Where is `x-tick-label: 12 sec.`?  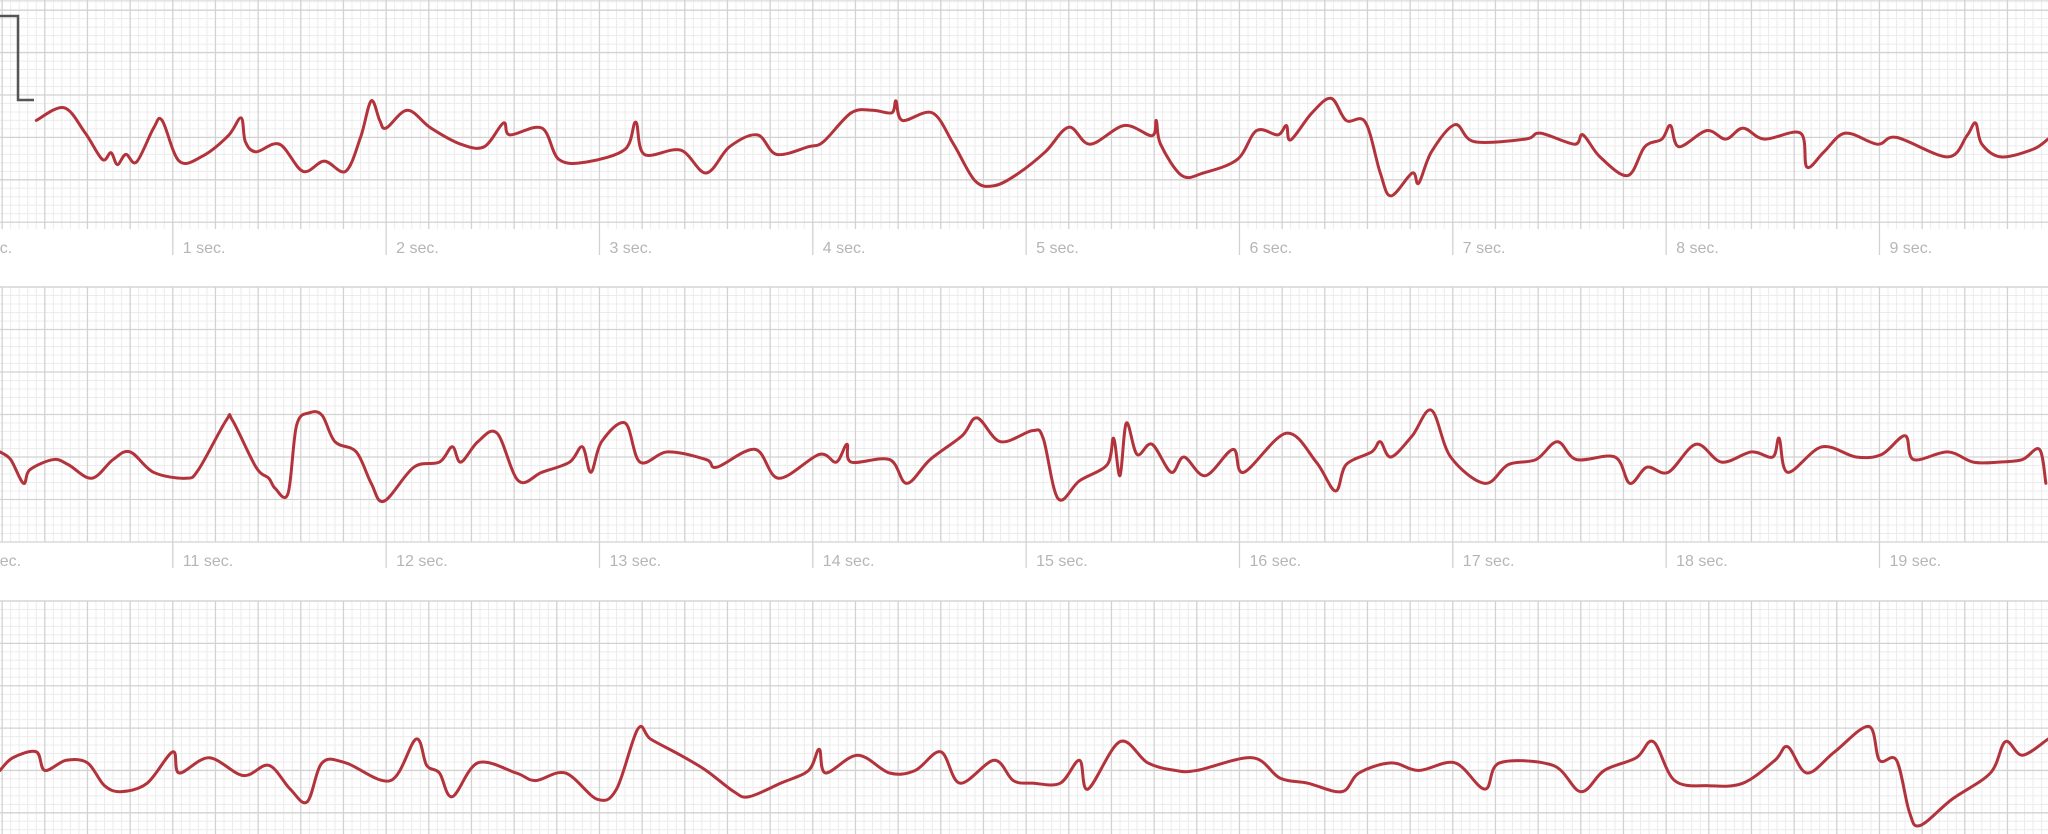
x-tick-label: 12 sec. is located at coordinates (422, 561).